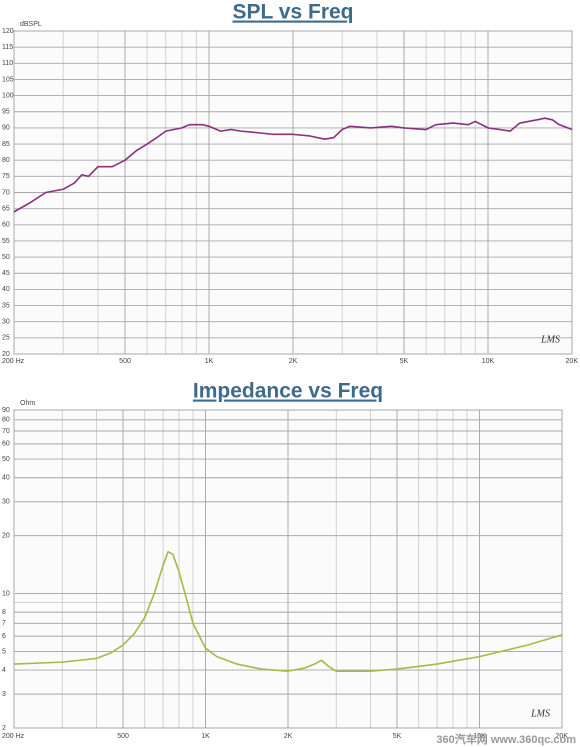  I want to click on y-tick-label: 75, so click(6, 176).